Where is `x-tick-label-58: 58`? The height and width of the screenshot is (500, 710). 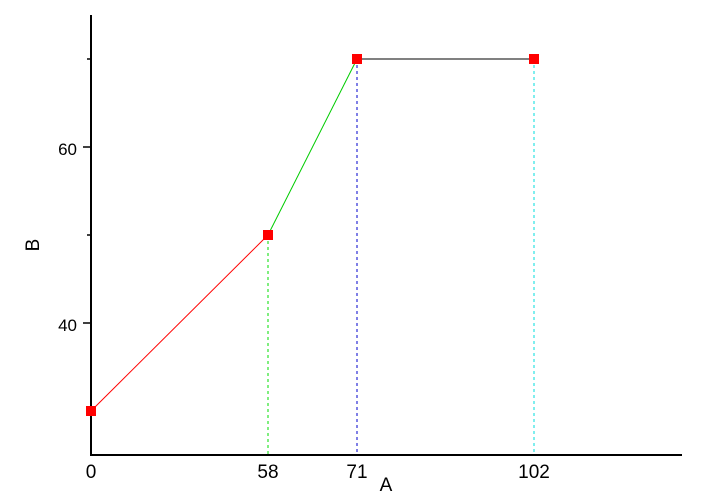
x-tick-label-58: 58 is located at coordinates (267, 472).